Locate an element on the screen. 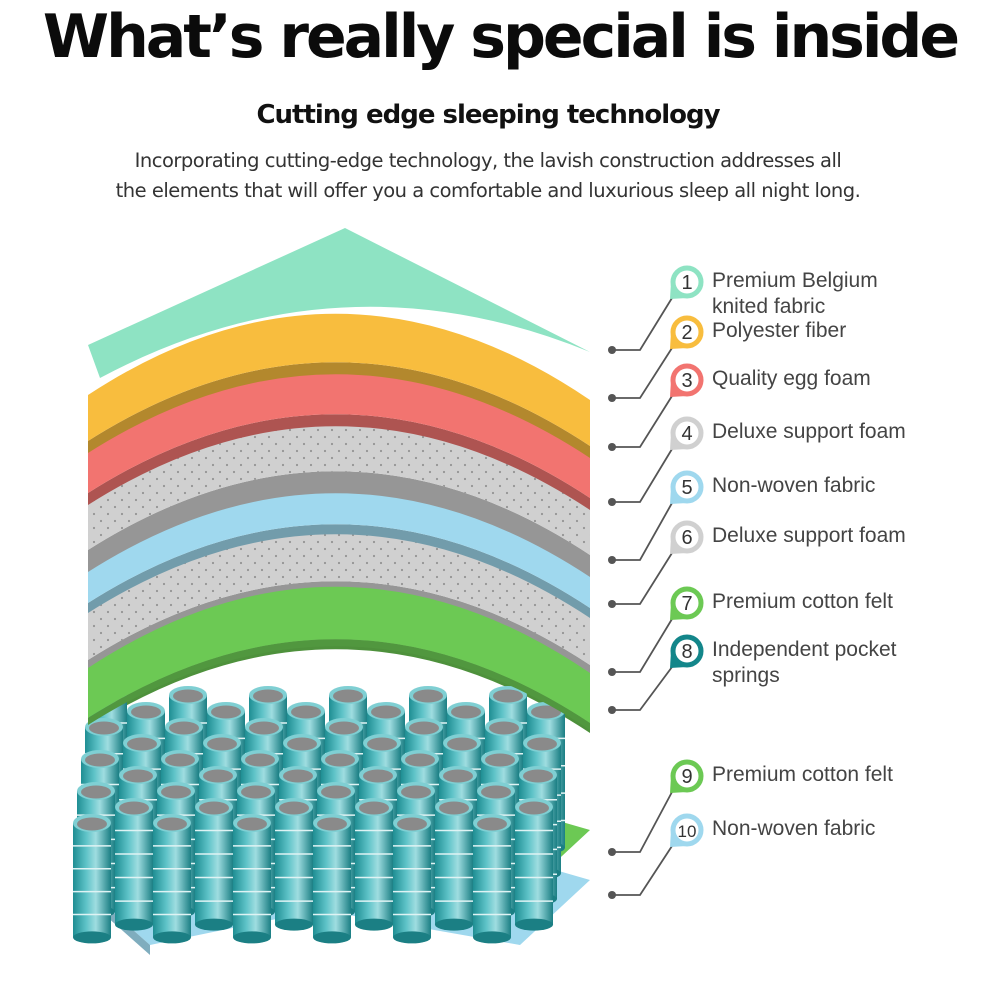 The height and width of the screenshot is (1000, 1000). callout-8: 8 is located at coordinates (656, 674).